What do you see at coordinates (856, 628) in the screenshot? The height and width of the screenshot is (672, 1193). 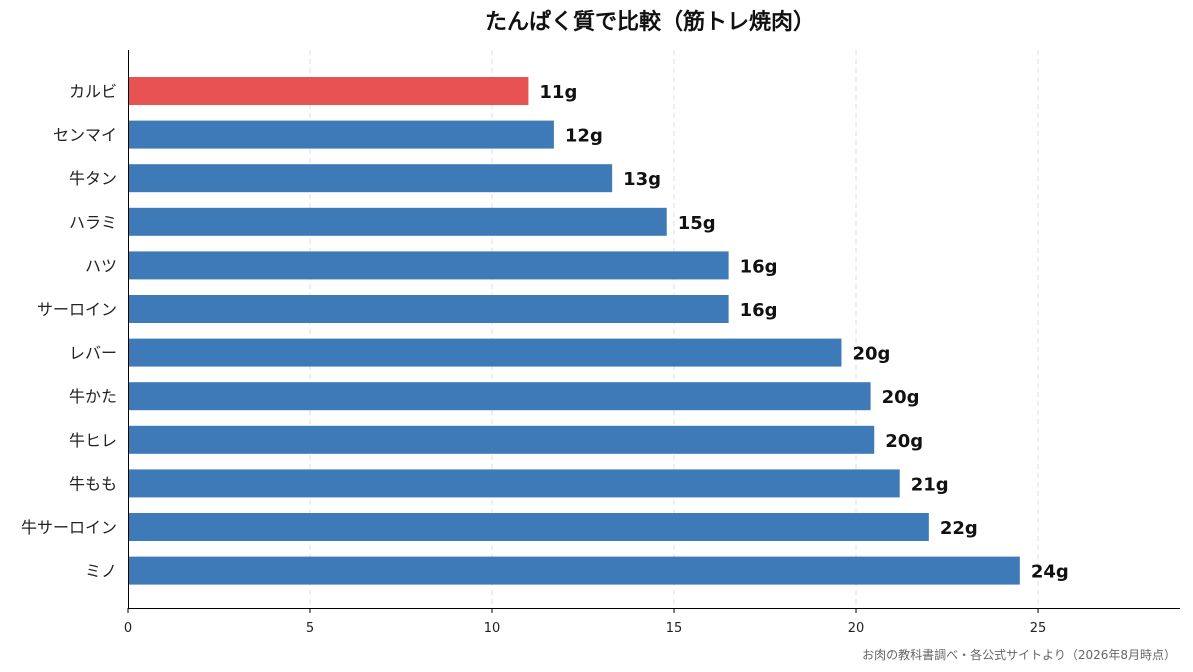 I see `x-tick-label: 20` at bounding box center [856, 628].